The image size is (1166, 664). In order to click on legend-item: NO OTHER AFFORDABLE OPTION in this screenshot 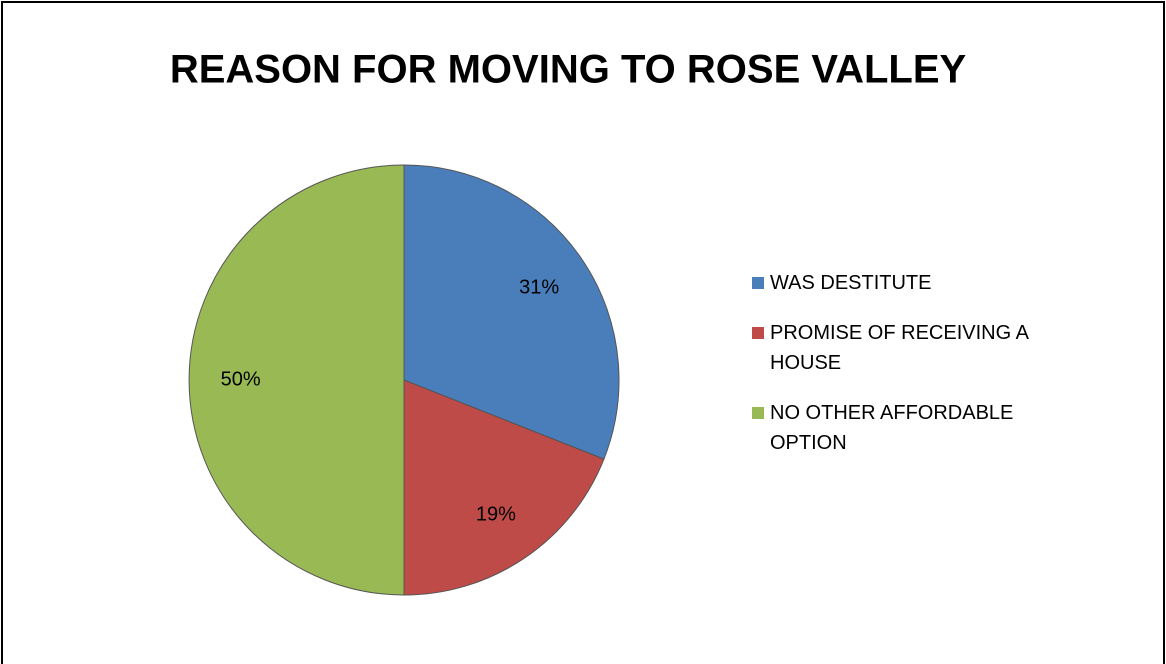, I will do `click(932, 428)`.